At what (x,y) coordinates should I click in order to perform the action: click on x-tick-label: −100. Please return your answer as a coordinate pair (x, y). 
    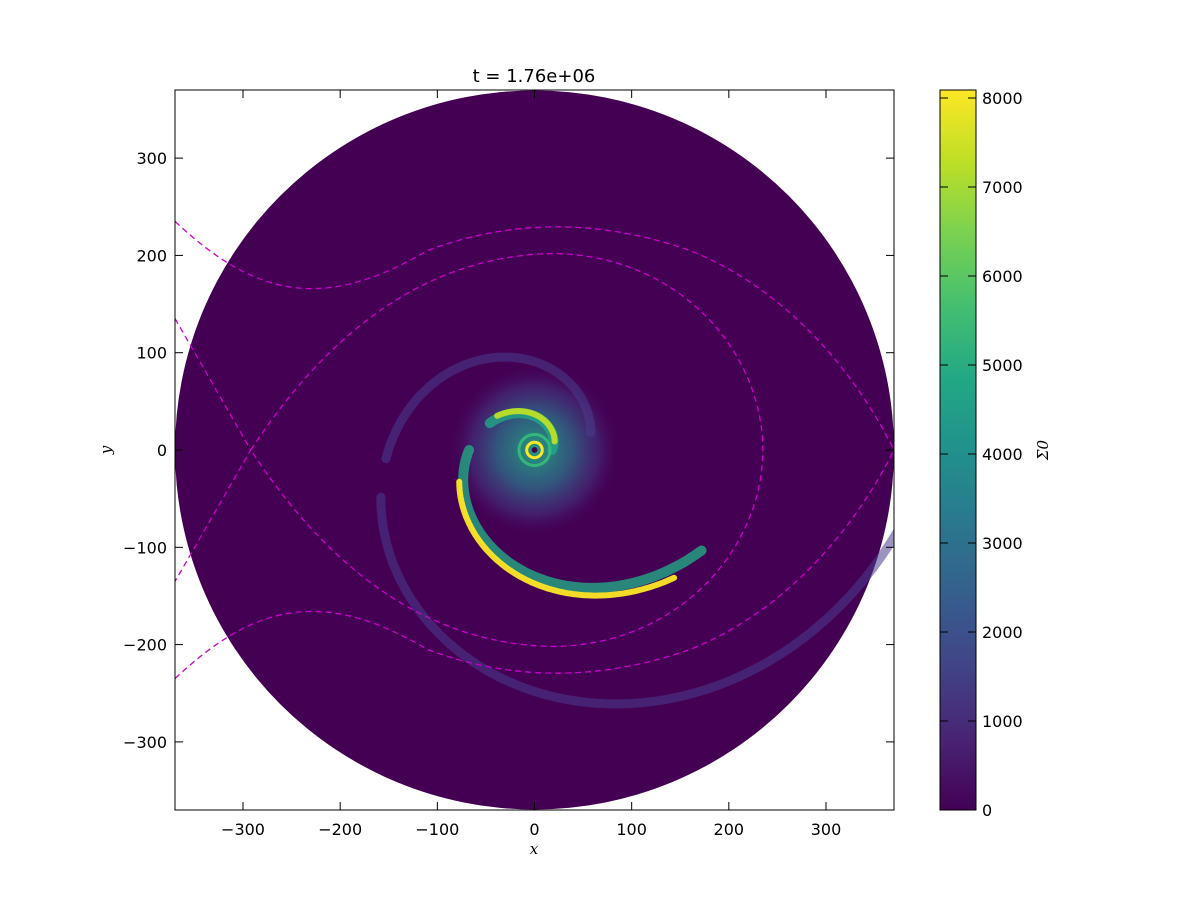
    Looking at the image, I should click on (437, 829).